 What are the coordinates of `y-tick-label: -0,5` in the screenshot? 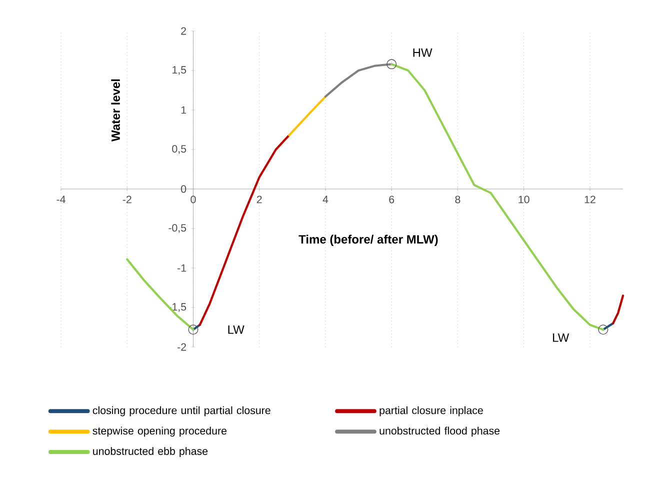 It's located at (177, 228).